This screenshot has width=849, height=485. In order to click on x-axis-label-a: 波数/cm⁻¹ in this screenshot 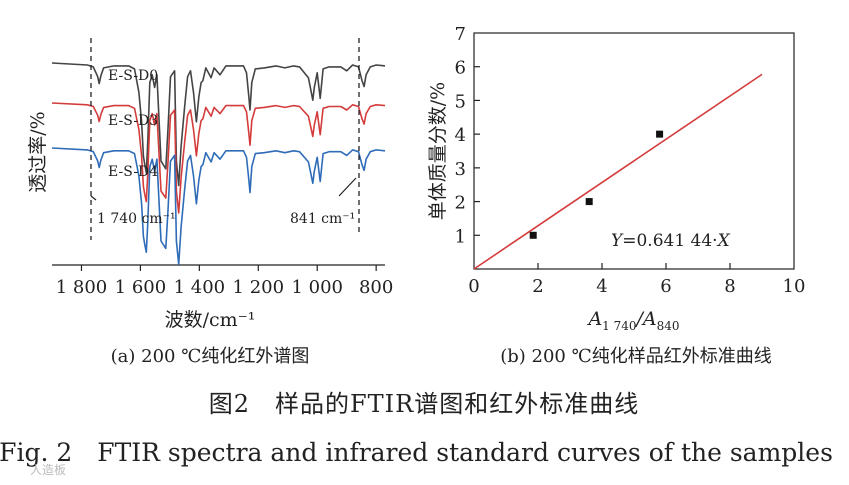, I will do `click(210, 320)`.